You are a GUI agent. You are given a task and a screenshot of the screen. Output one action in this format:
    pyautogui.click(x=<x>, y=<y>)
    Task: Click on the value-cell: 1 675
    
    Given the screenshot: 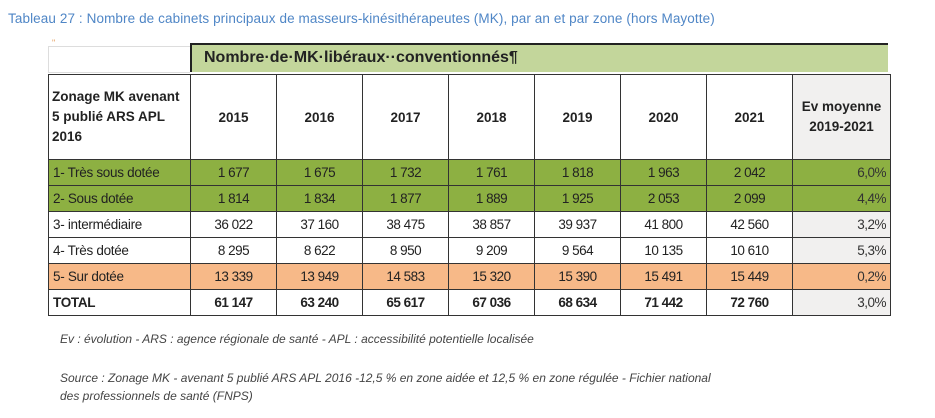 What is the action you would take?
    pyautogui.click(x=319, y=172)
    